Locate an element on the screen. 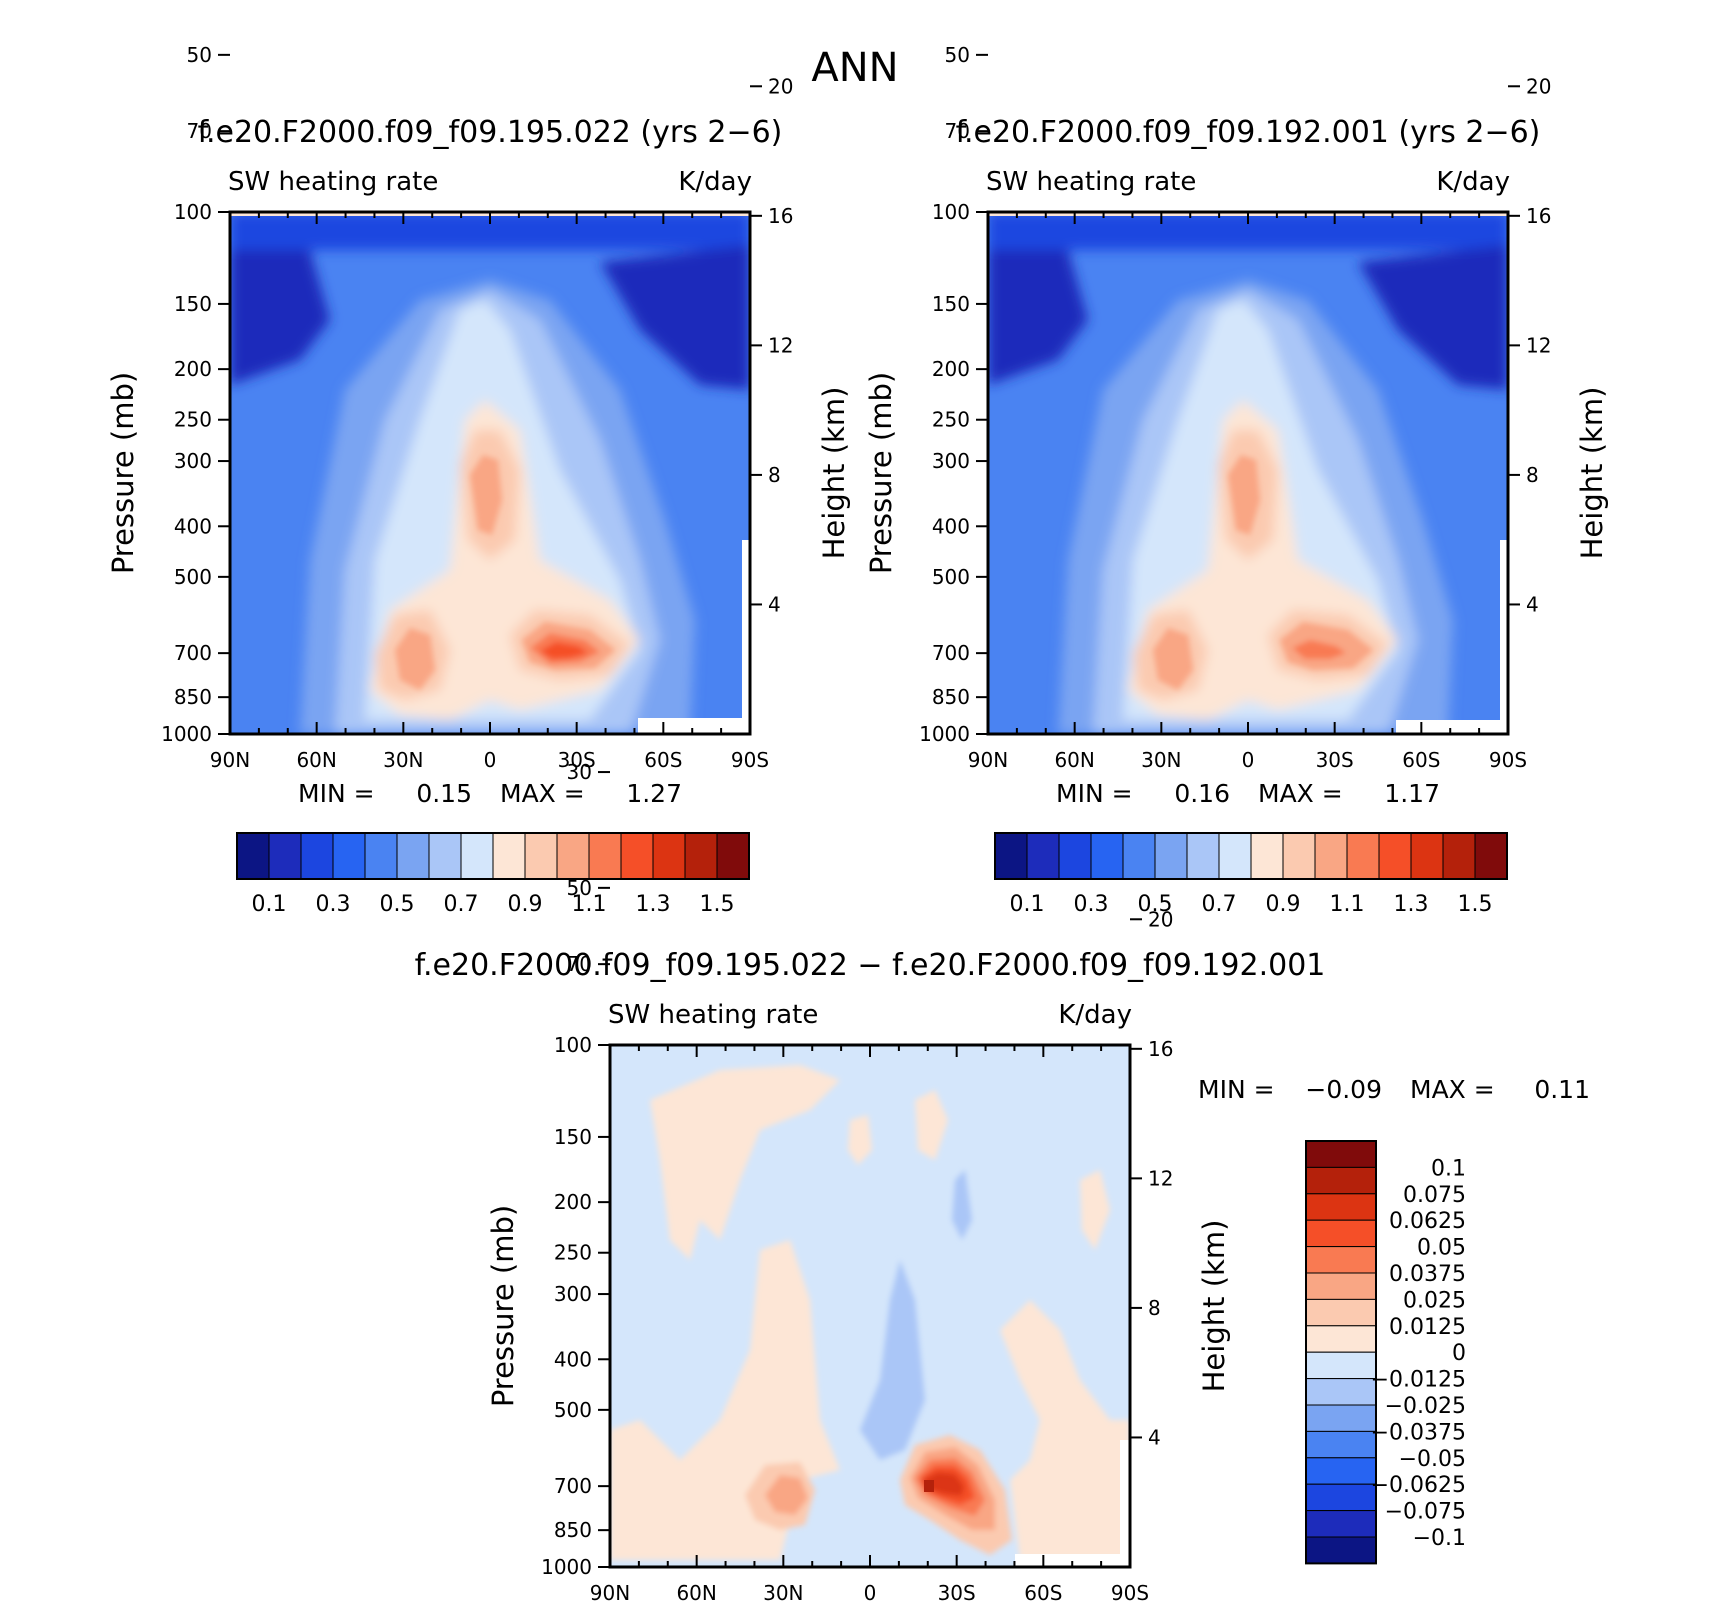 The image size is (1710, 1611). diff-y-tick-label: 400 is located at coordinates (573, 1359).